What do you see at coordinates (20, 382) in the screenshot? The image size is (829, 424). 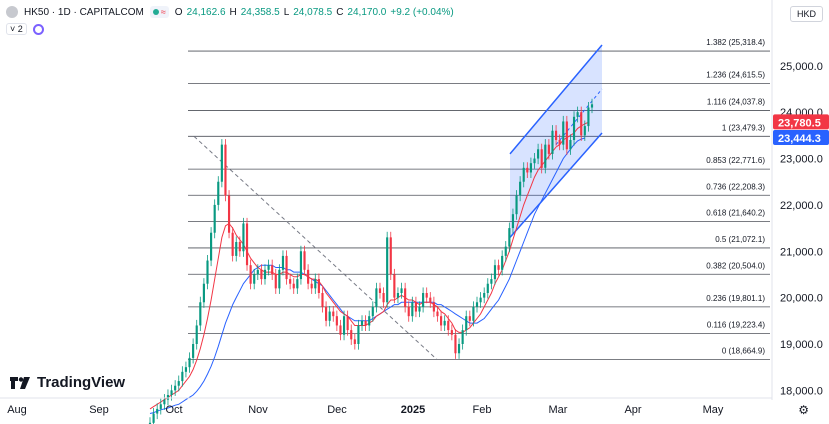 I see `tv-logo-icon` at bounding box center [20, 382].